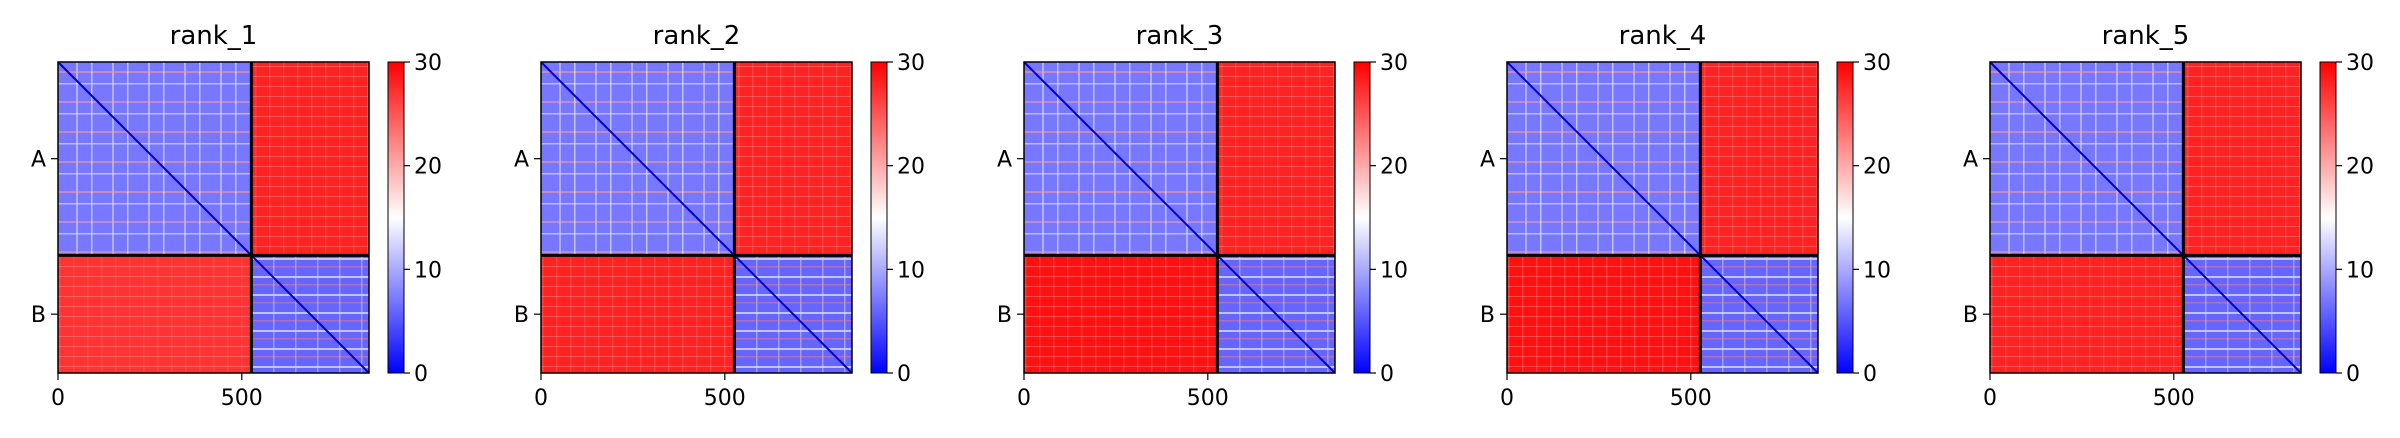 The image size is (2400, 438). Describe the element at coordinates (214, 36) in the screenshot. I see `chart-title: rank_1` at that location.